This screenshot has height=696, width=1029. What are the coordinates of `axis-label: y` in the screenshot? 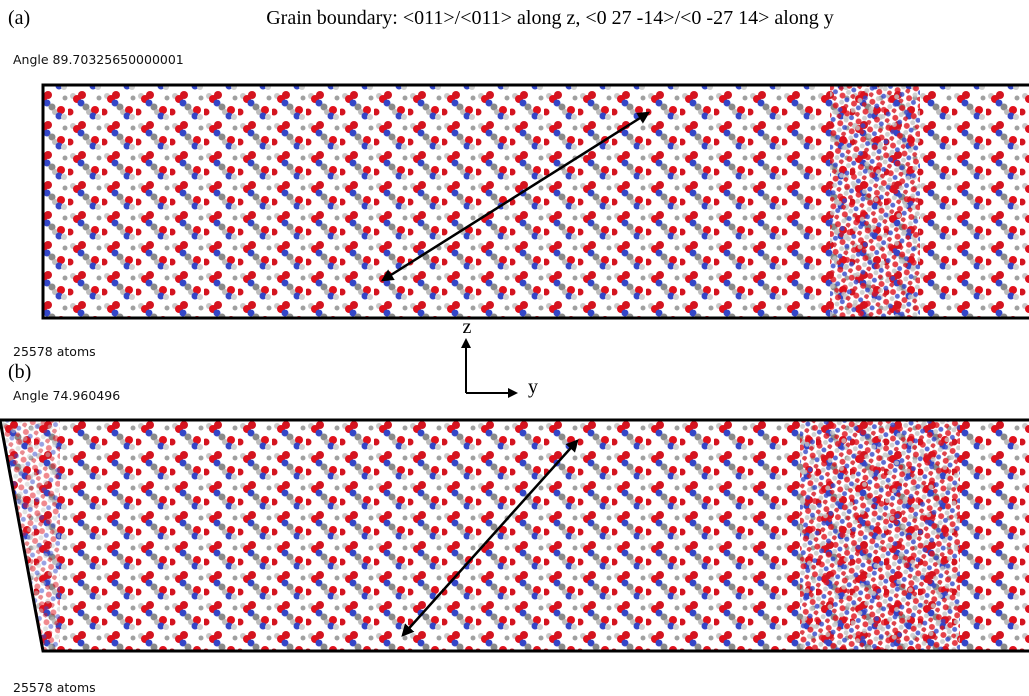 It's located at (533, 387).